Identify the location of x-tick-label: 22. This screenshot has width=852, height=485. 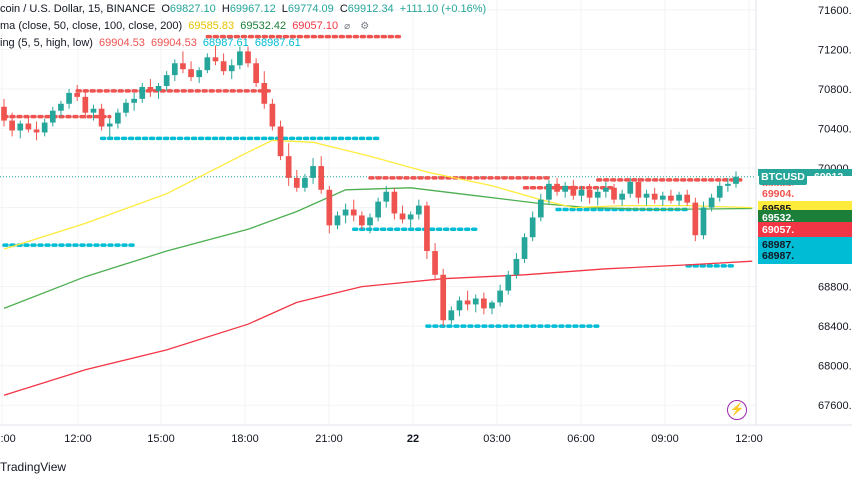
(413, 439).